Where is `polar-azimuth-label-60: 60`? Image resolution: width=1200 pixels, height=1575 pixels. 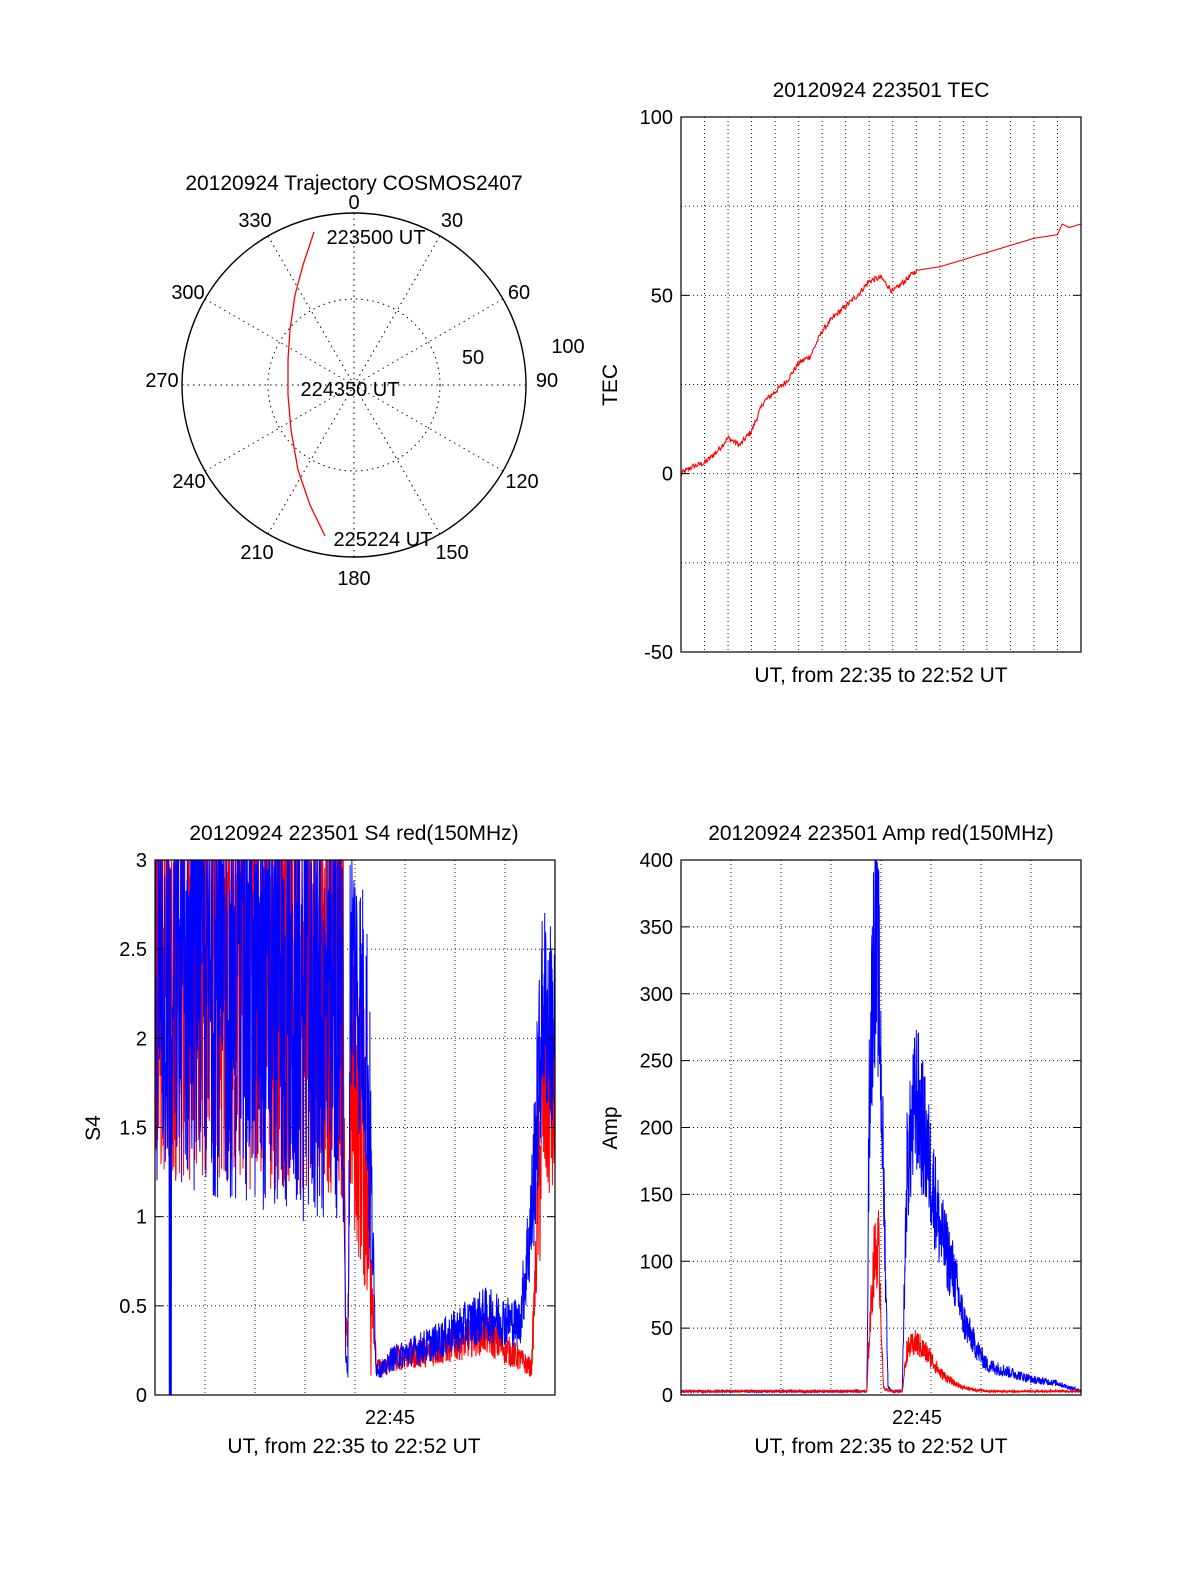 polar-azimuth-label-60: 60 is located at coordinates (519, 293).